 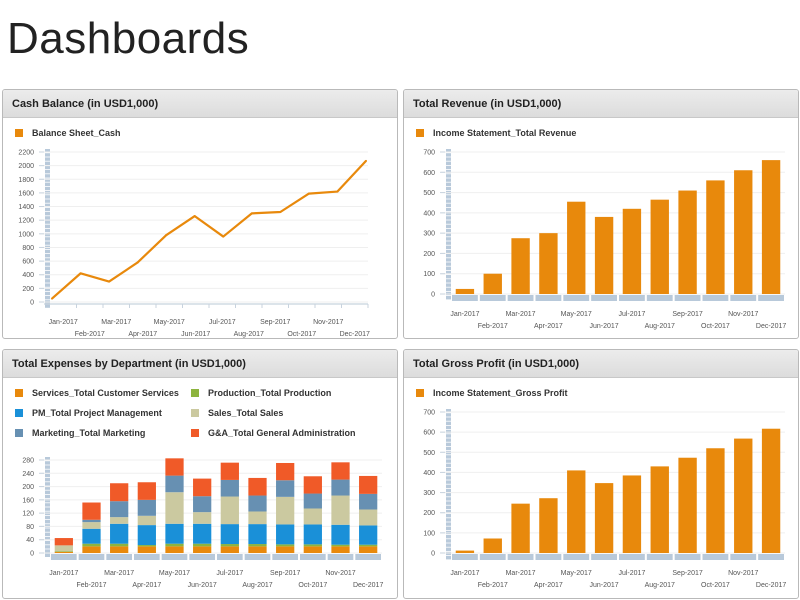 What do you see at coordinates (429, 254) in the screenshot?
I see `y-tick-label: 200` at bounding box center [429, 254].